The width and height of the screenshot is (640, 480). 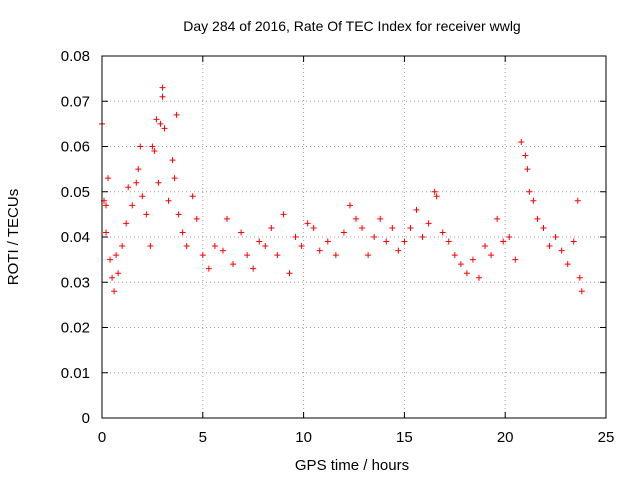 I want to click on x-tick-label: 20, so click(x=505, y=437).